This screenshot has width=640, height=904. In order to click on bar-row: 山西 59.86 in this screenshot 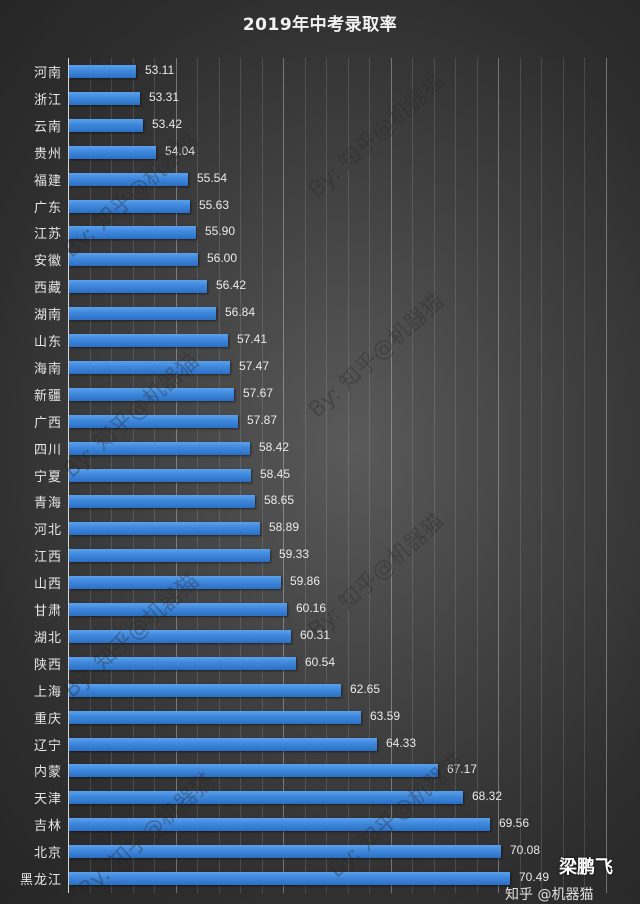, I will do `click(320, 582)`.